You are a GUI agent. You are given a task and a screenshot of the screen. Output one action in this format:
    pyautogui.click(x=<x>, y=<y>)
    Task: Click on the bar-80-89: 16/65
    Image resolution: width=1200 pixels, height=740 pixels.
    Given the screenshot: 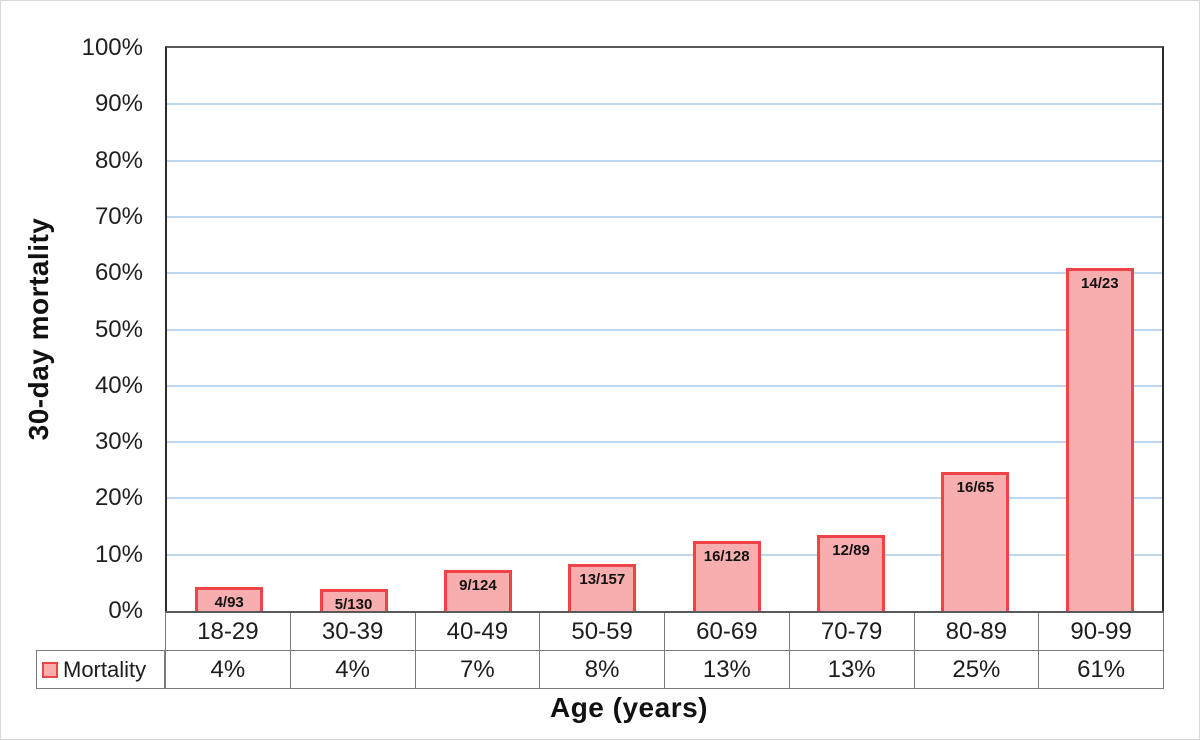 What is the action you would take?
    pyautogui.click(x=975, y=541)
    